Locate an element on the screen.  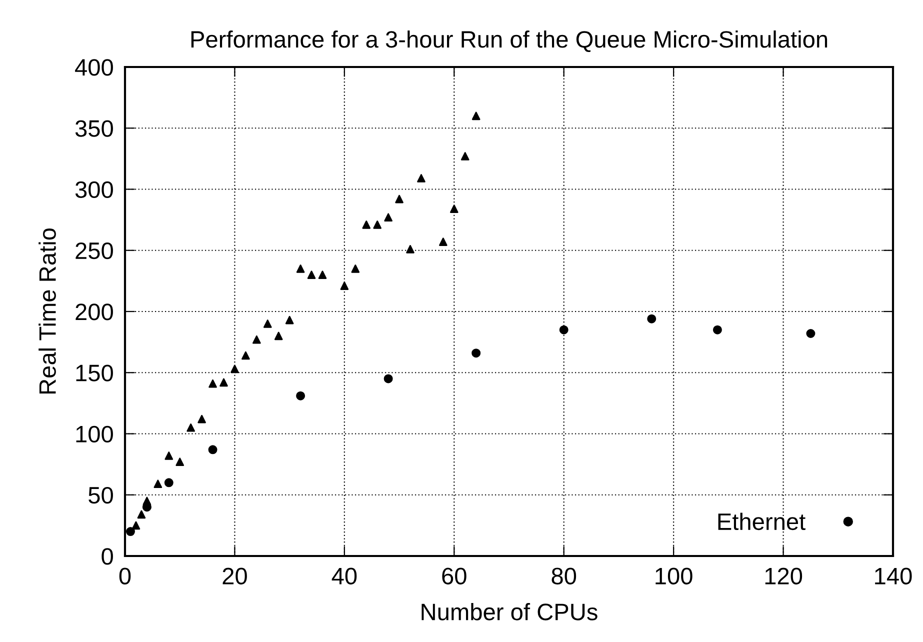
y-tick-label: 200 is located at coordinates (94, 312).